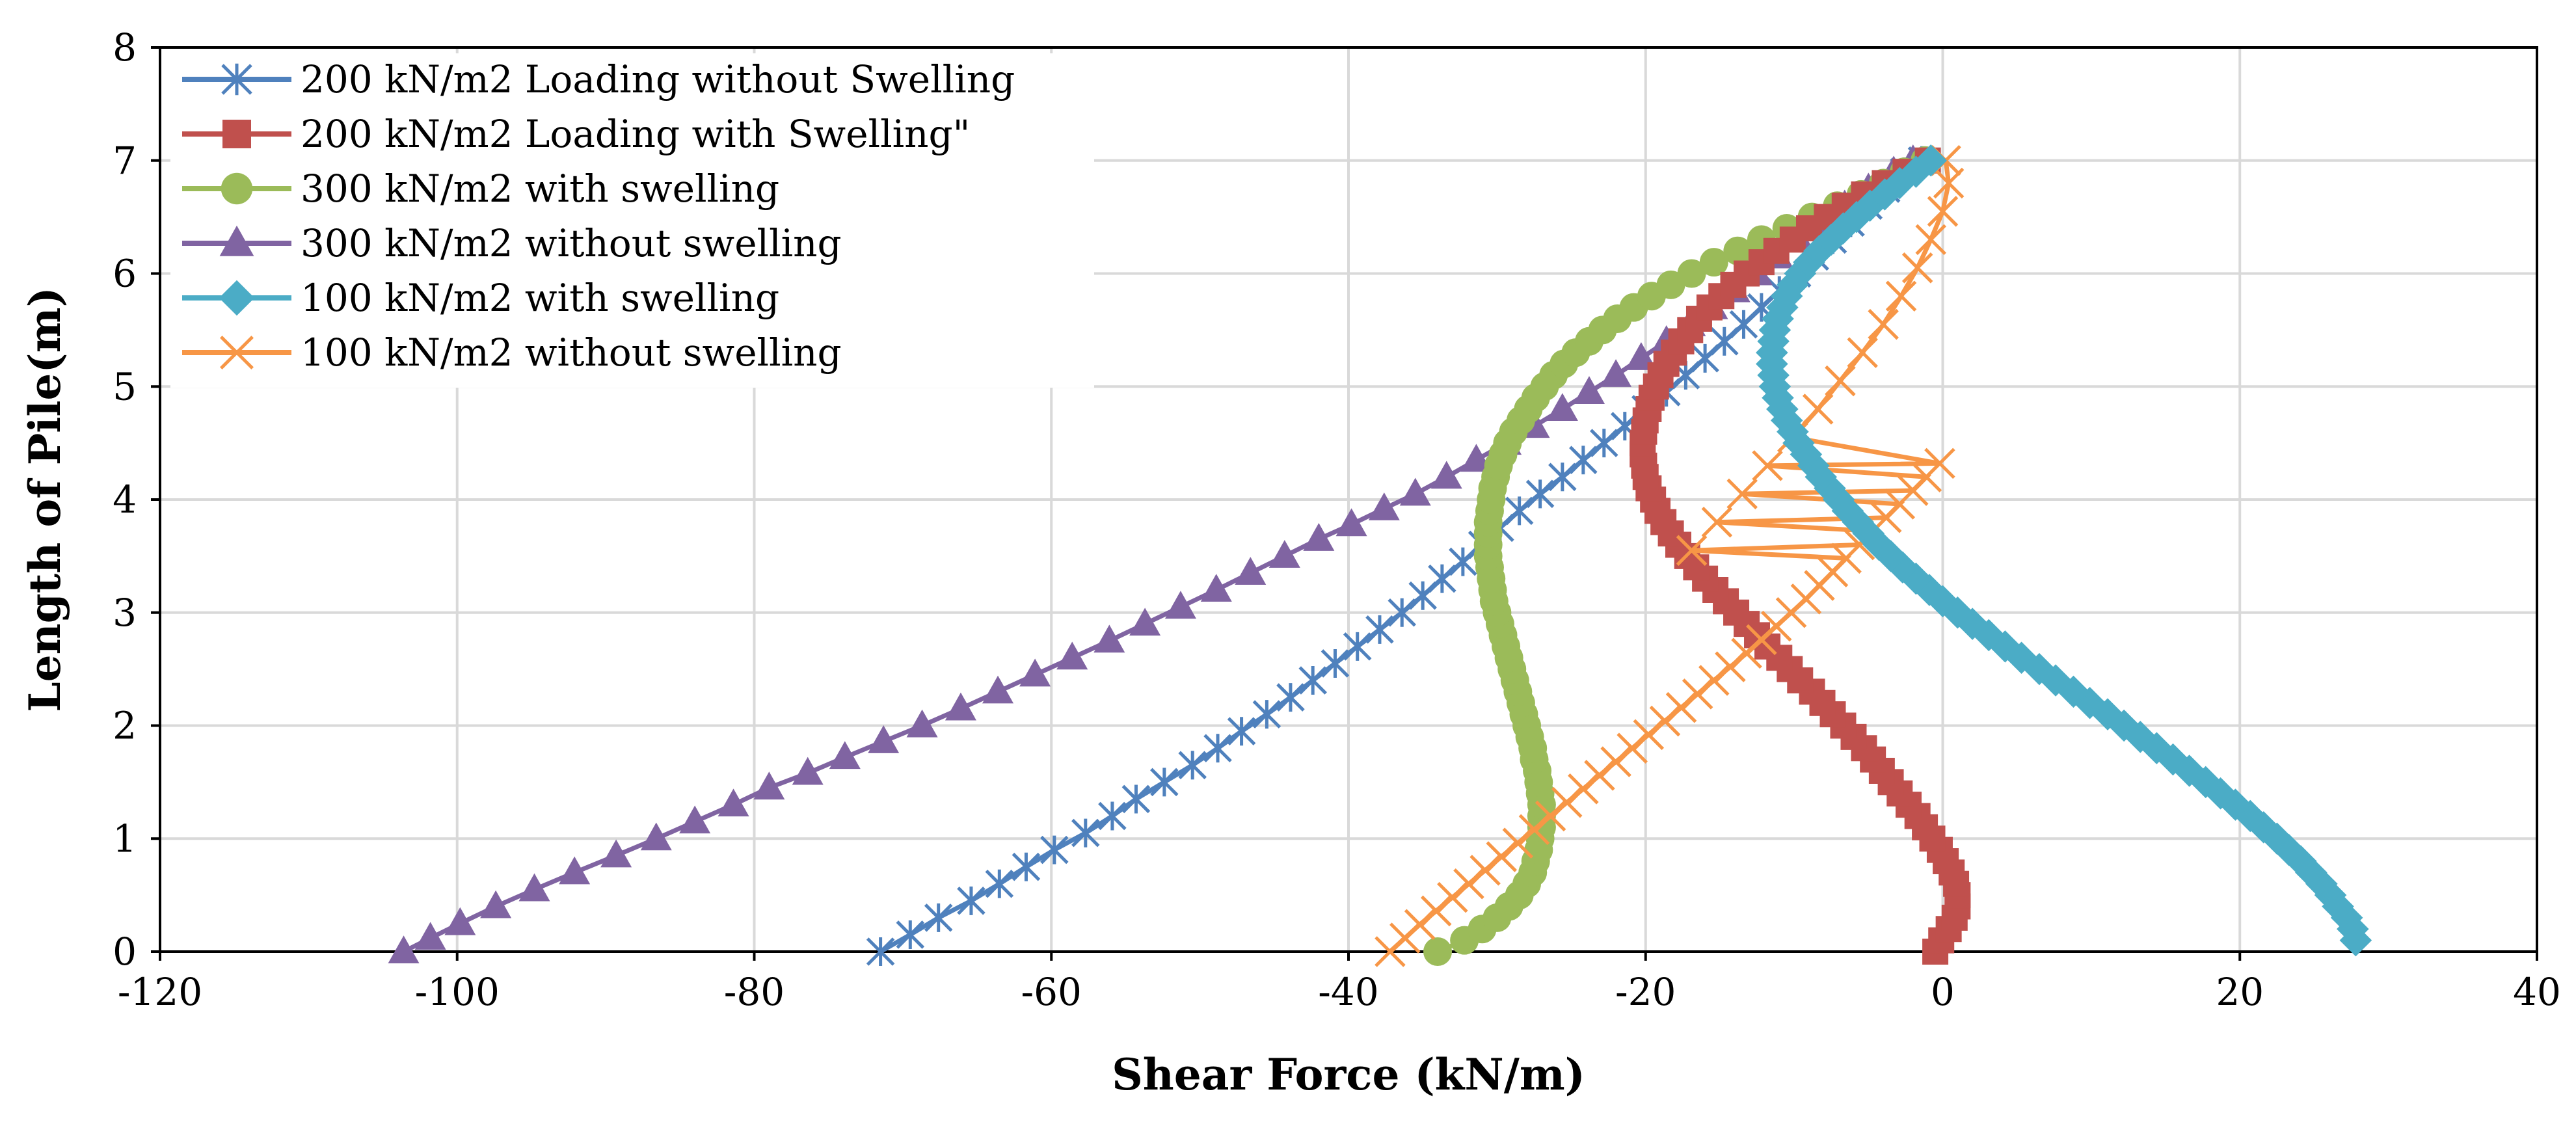  I want to click on x-tick-label: 40, so click(2537, 992).